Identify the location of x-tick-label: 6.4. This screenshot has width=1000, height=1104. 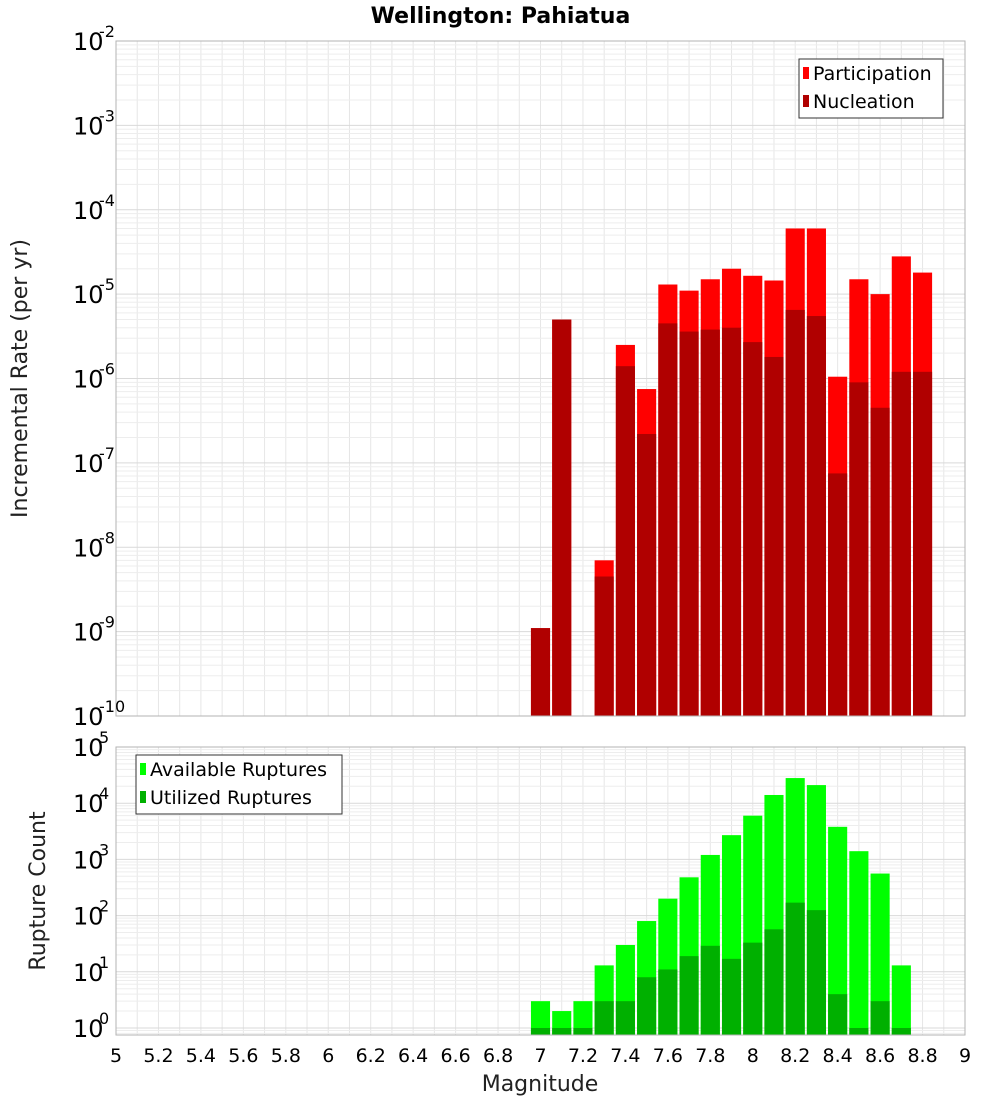
(413, 1056).